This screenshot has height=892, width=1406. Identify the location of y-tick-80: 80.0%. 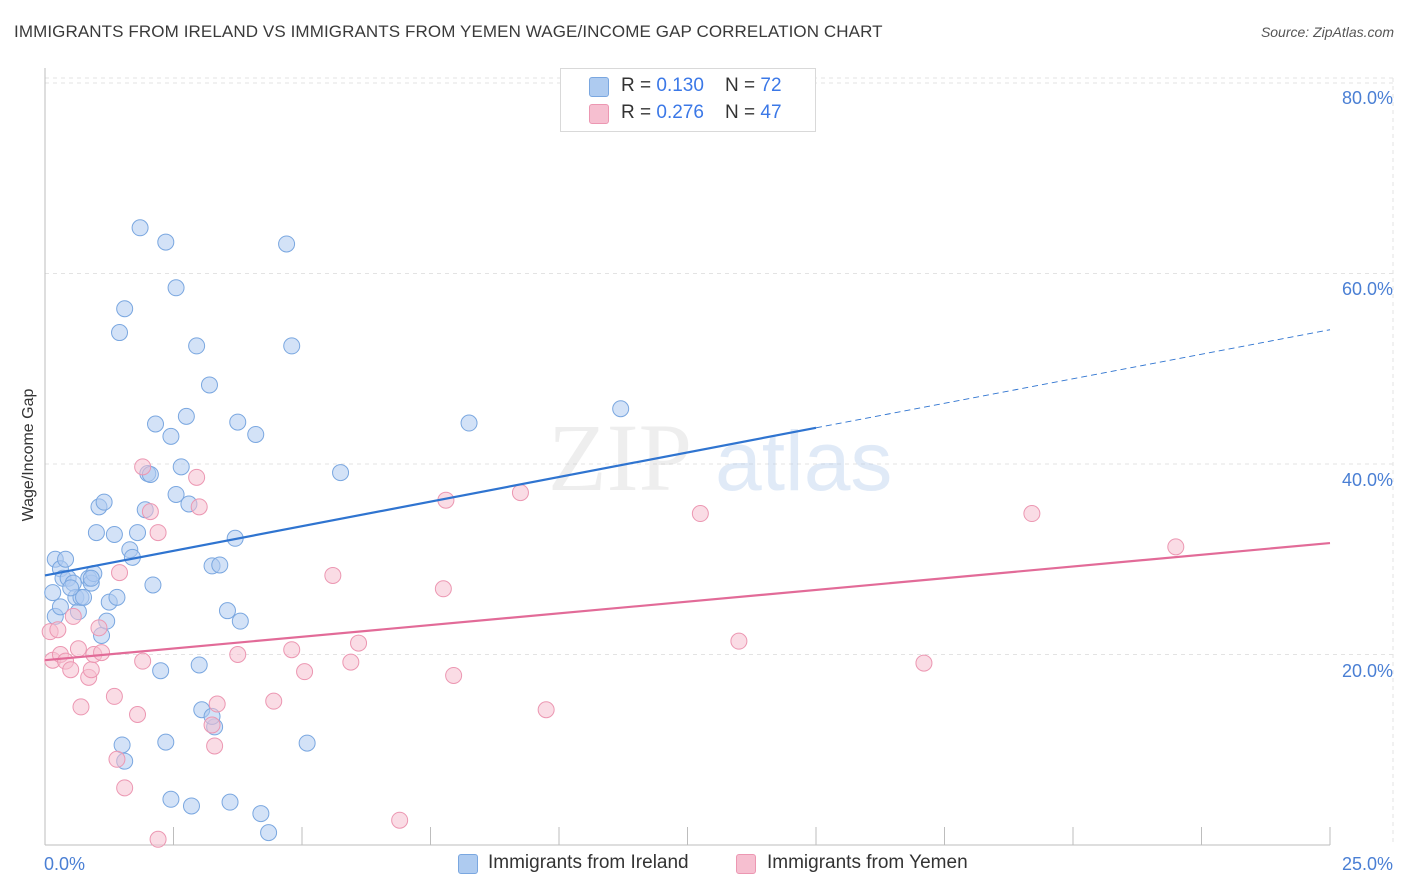
(1367, 98).